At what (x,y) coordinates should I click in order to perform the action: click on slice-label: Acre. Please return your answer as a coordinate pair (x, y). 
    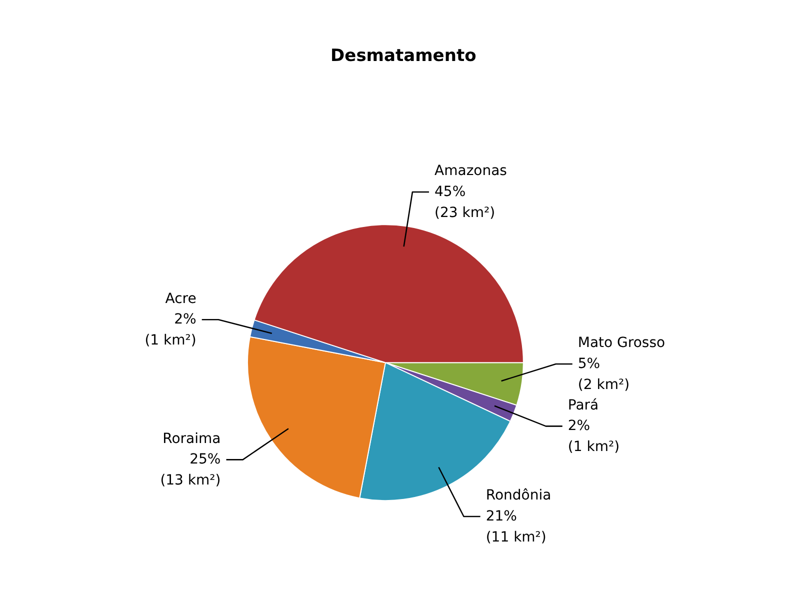
    Looking at the image, I should click on (180, 298).